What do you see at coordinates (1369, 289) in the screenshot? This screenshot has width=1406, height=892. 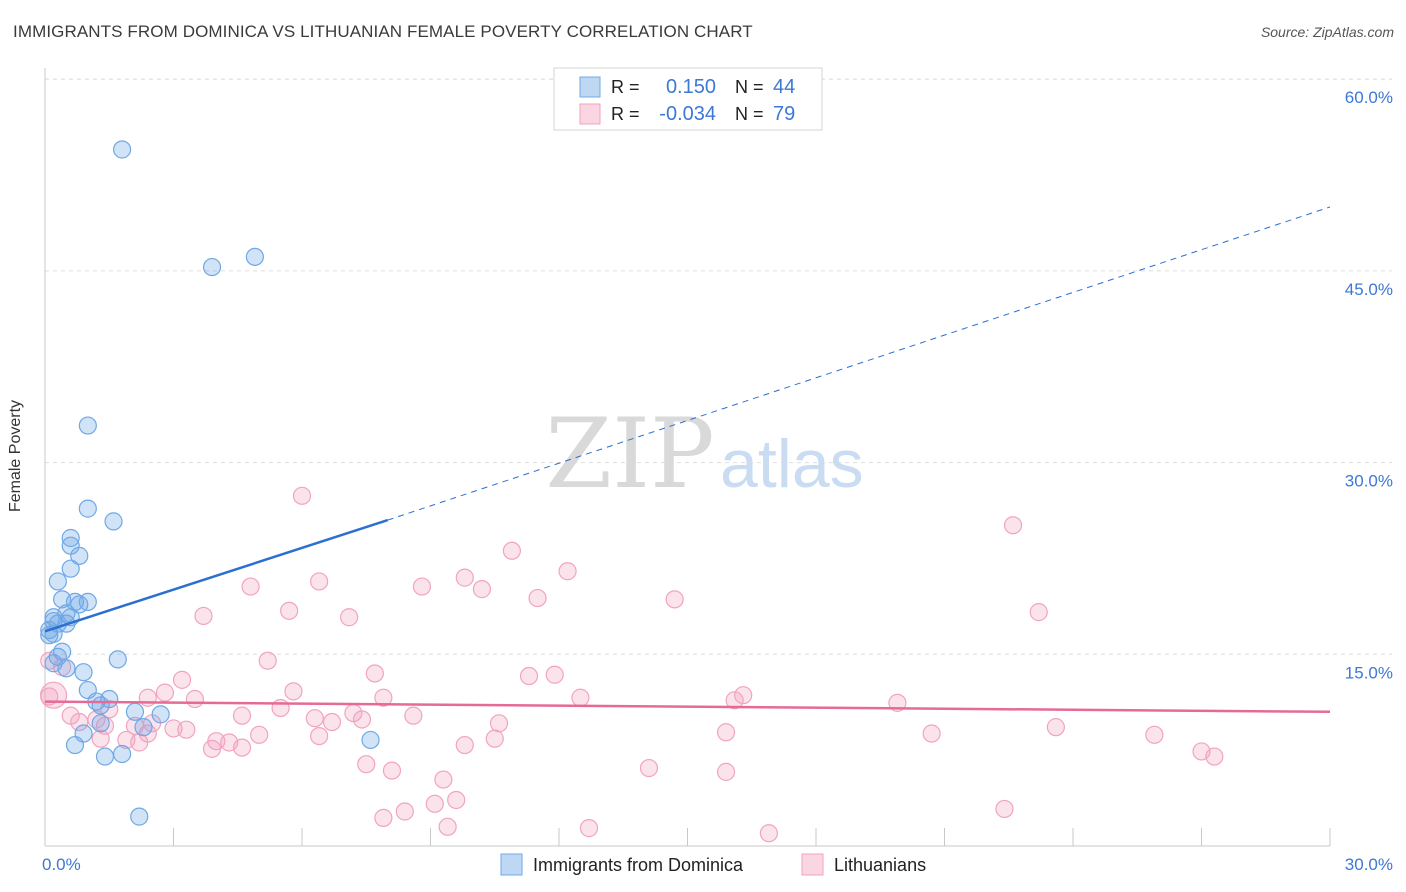 I see `y-tick-label: 45.0%` at bounding box center [1369, 289].